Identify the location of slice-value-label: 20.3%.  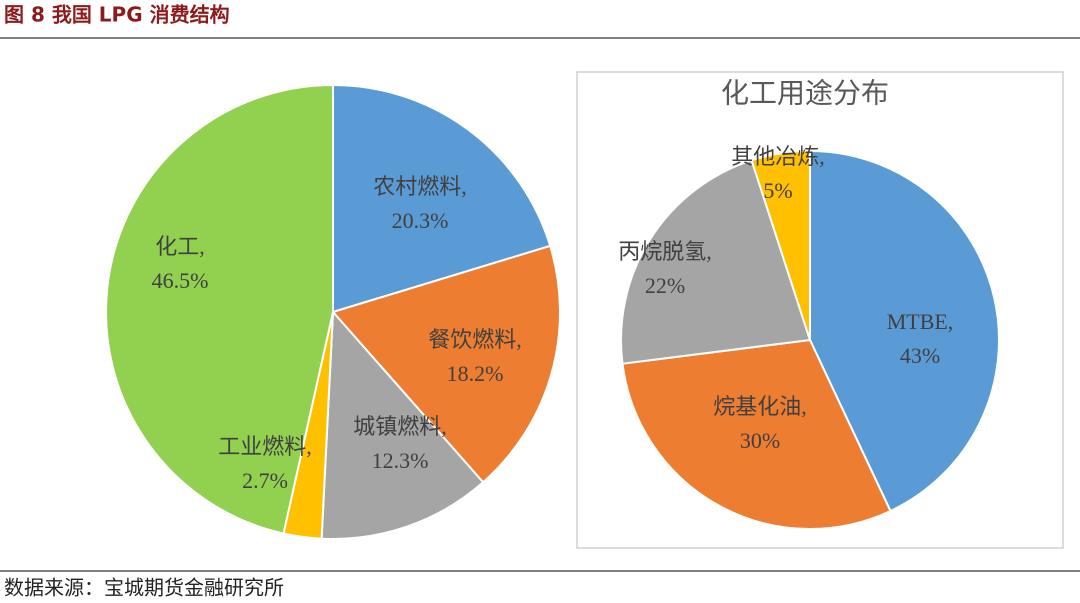
(420, 220).